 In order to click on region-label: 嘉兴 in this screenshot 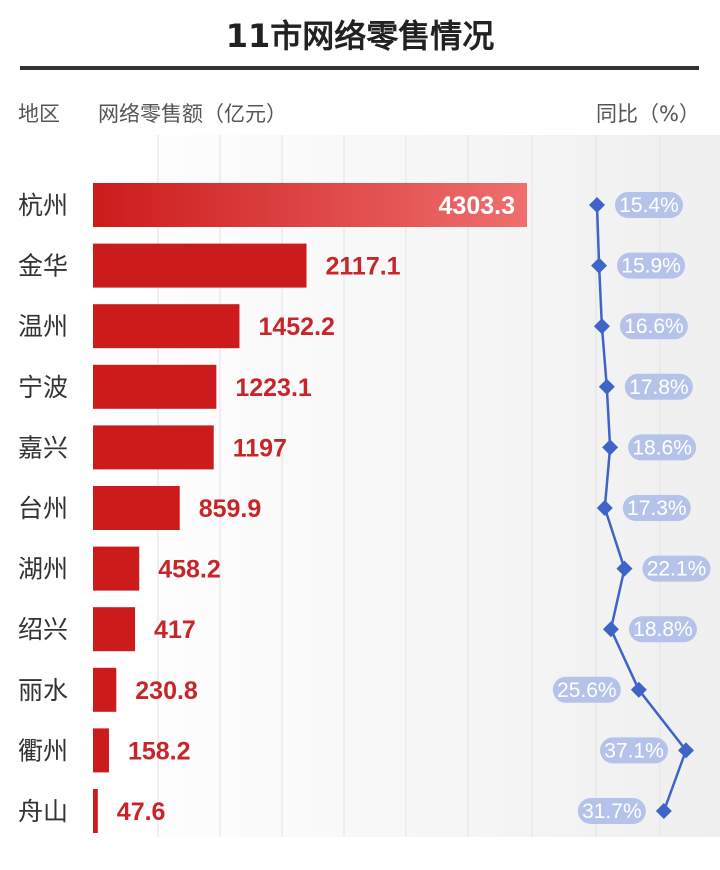, I will do `click(43, 447)`.